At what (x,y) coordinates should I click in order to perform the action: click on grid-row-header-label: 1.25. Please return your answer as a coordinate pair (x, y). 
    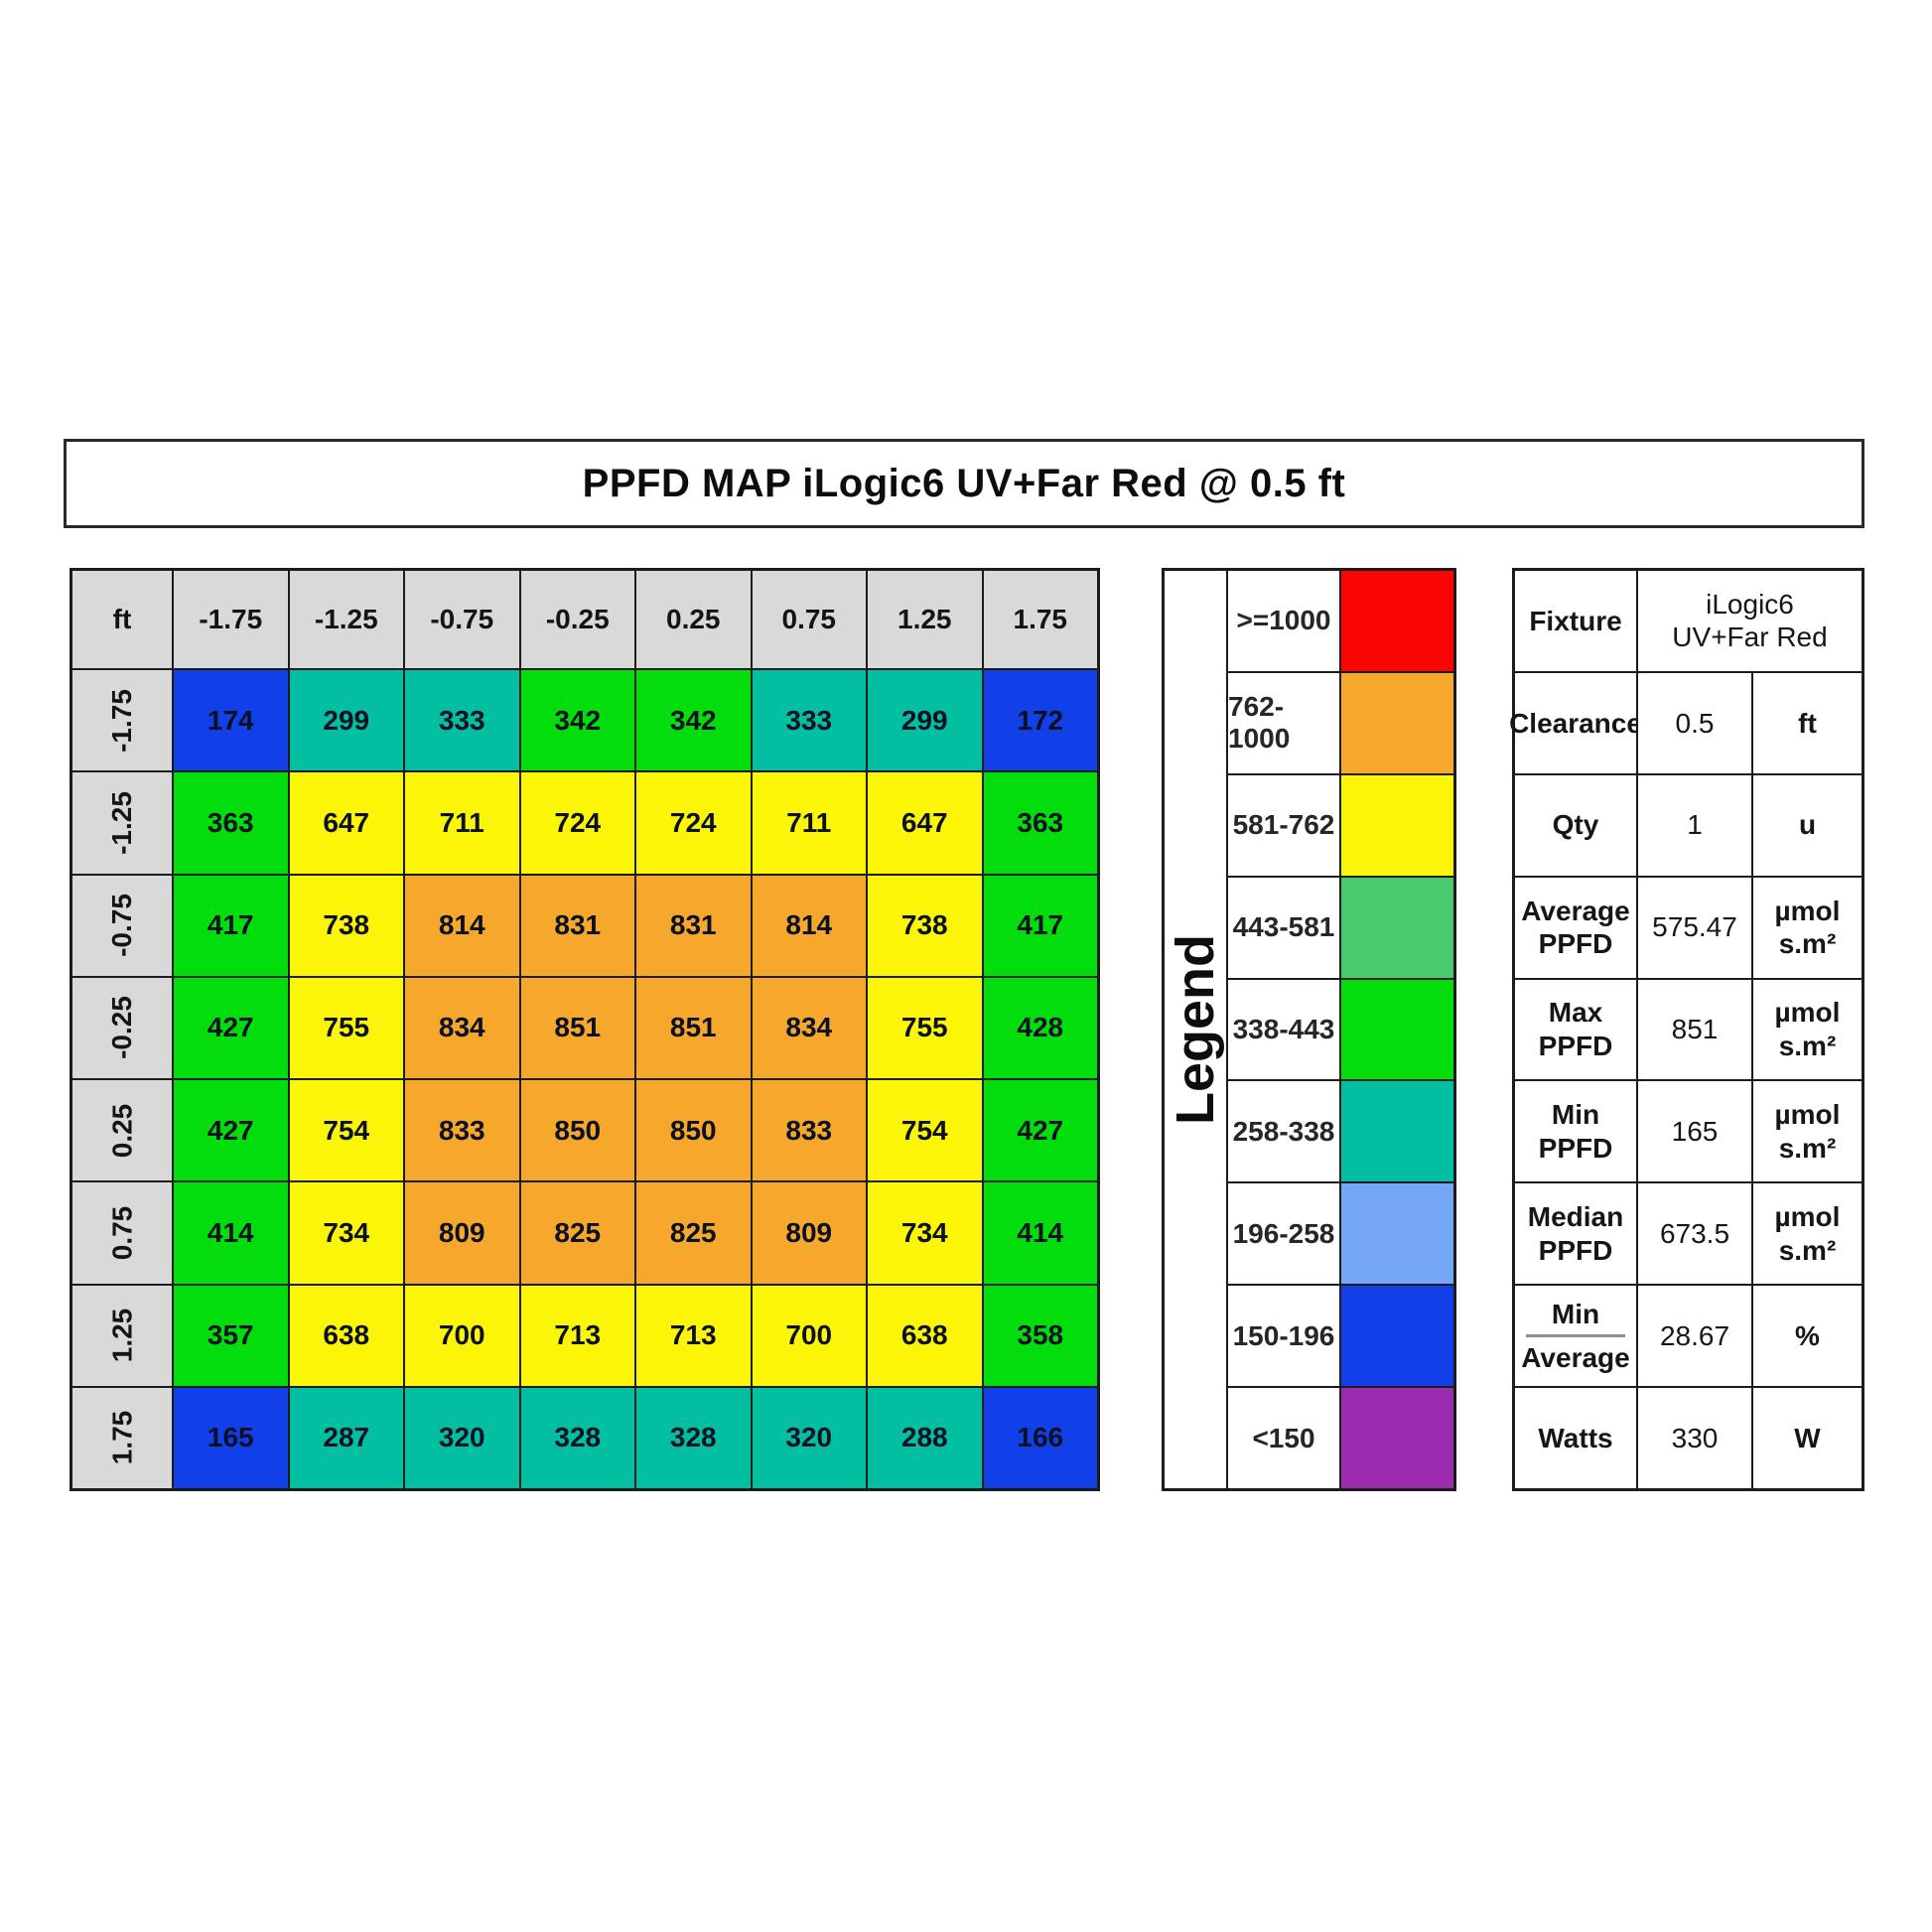
    Looking at the image, I should click on (122, 1335).